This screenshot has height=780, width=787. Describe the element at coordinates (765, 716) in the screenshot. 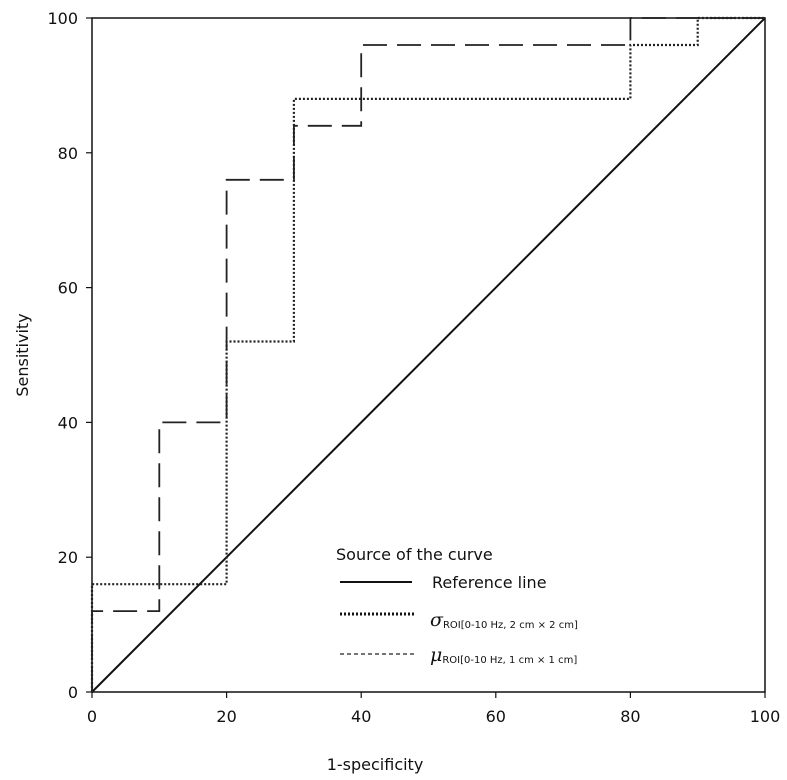

I see `x-tick-label: 100` at that location.